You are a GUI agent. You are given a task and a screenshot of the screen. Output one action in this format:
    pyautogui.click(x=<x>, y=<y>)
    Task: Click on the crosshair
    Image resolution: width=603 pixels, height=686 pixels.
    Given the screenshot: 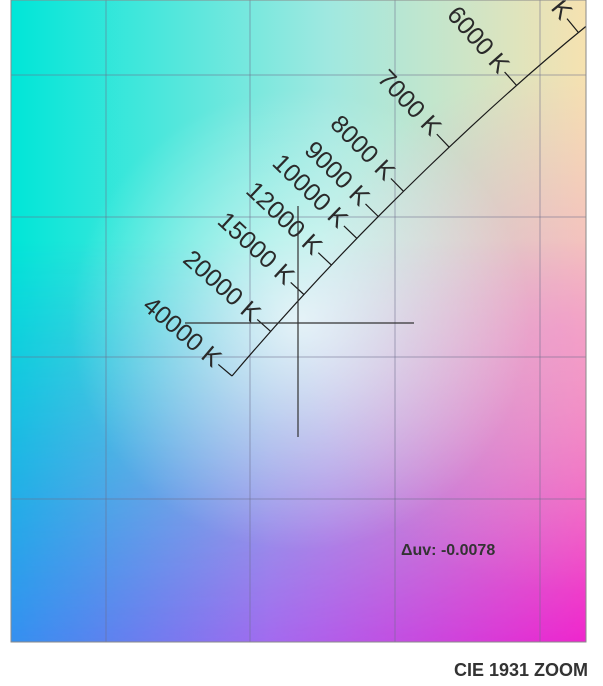 What is the action you would take?
    pyautogui.click(x=299, y=321)
    